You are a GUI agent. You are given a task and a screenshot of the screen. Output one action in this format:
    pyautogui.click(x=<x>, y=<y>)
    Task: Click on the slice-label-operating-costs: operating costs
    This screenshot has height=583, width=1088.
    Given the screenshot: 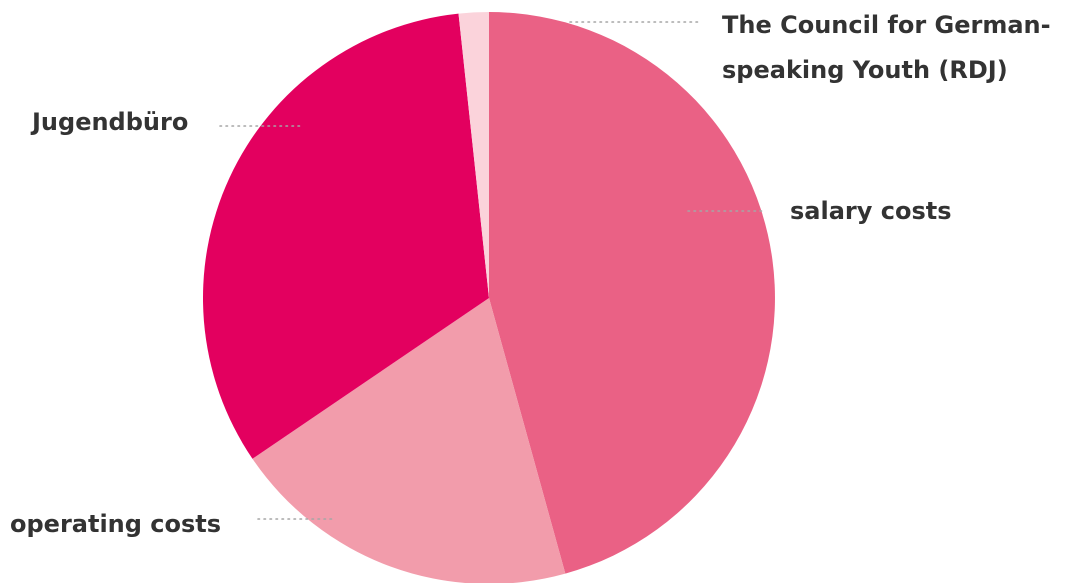 What is the action you would take?
    pyautogui.click(x=115, y=524)
    